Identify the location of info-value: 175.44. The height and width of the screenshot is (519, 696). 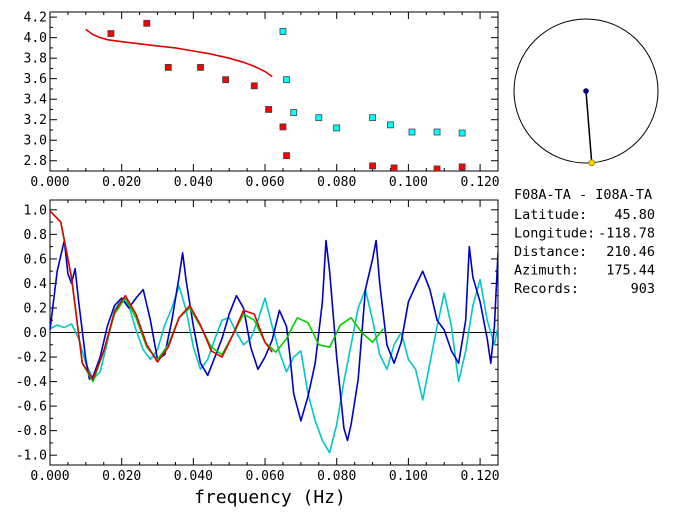
(630, 271).